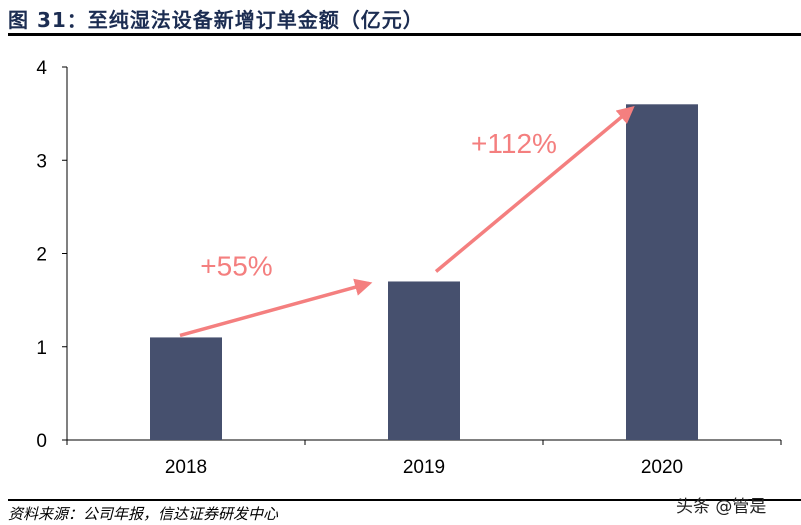  Describe the element at coordinates (662, 467) in the screenshot. I see `x-tick-label: 2020` at that location.